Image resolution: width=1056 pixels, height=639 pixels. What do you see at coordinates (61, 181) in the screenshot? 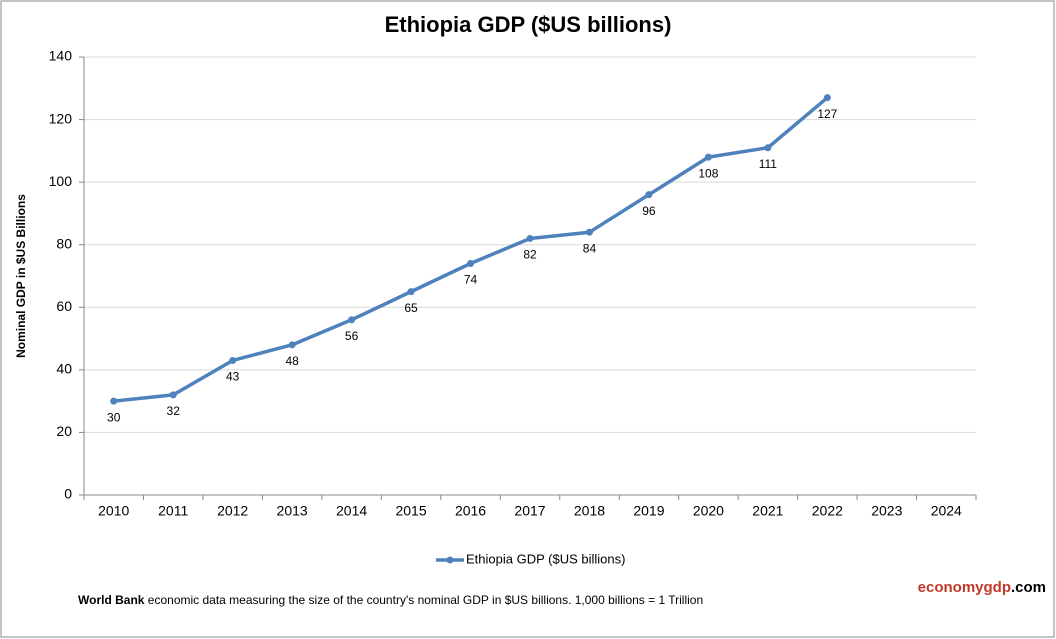
I see `y-tick-label: 100` at bounding box center [61, 181].